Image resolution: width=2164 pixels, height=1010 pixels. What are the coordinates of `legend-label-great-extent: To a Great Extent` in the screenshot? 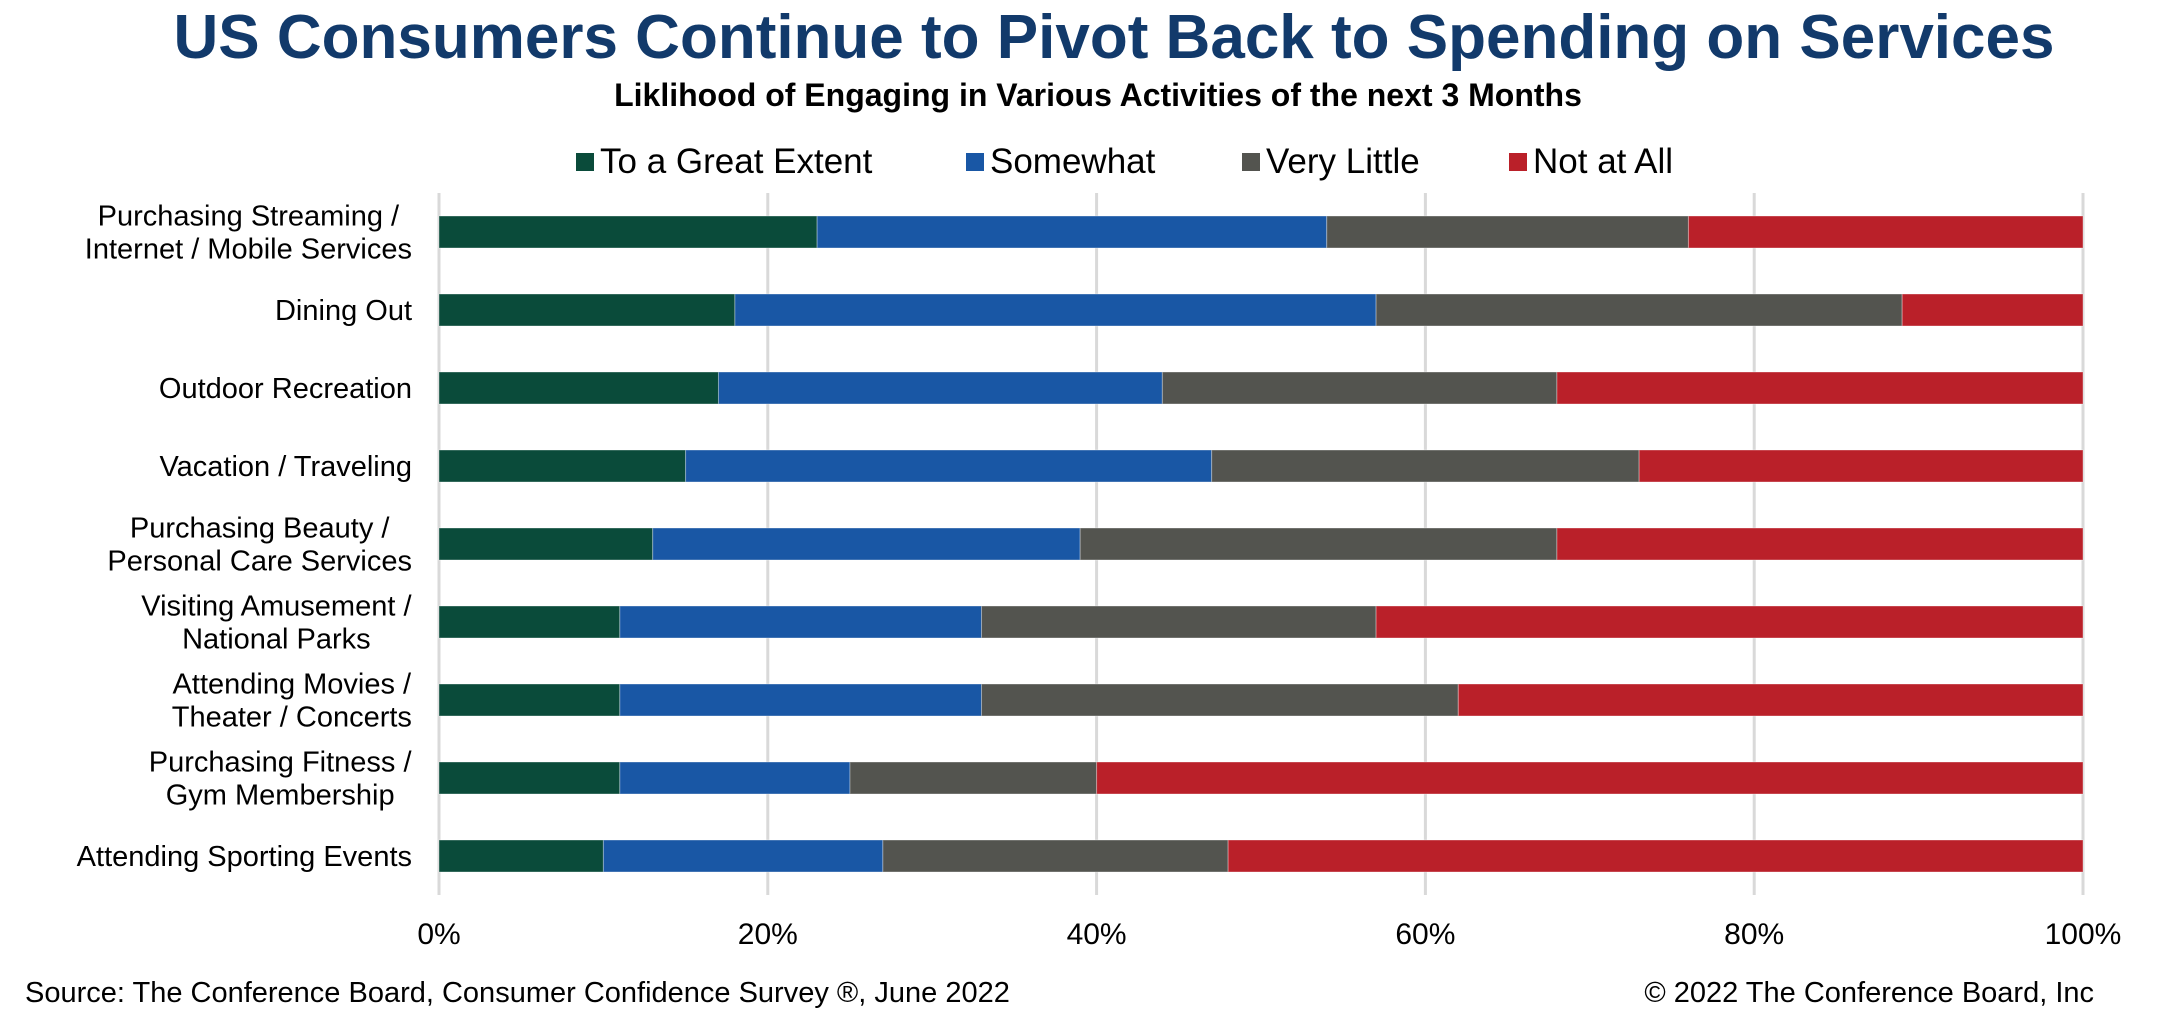 It's located at (736, 161).